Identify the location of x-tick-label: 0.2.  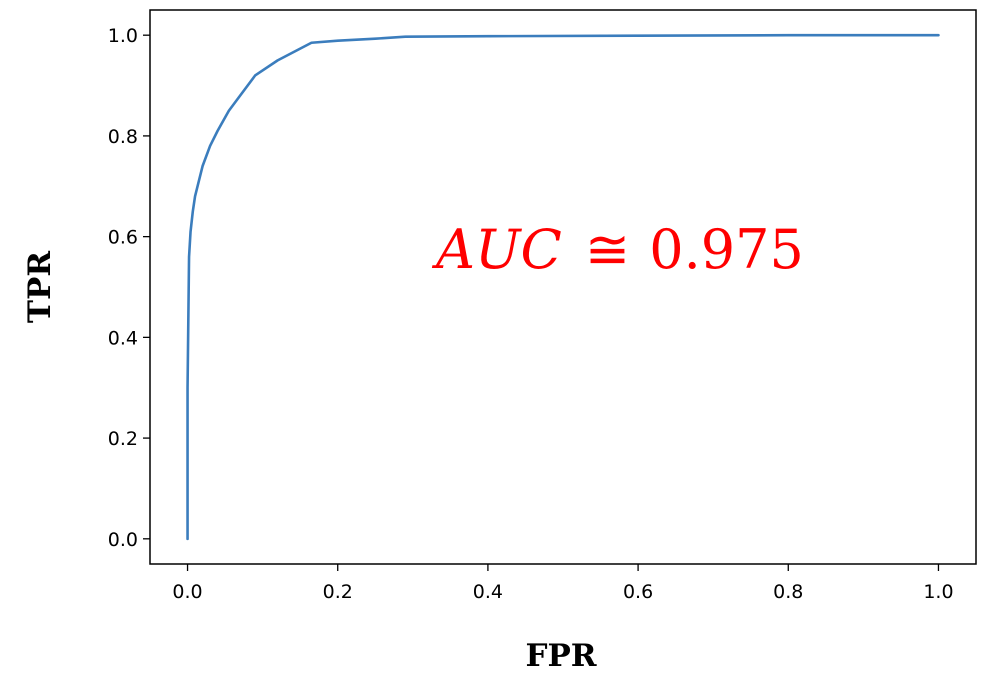
(338, 592).